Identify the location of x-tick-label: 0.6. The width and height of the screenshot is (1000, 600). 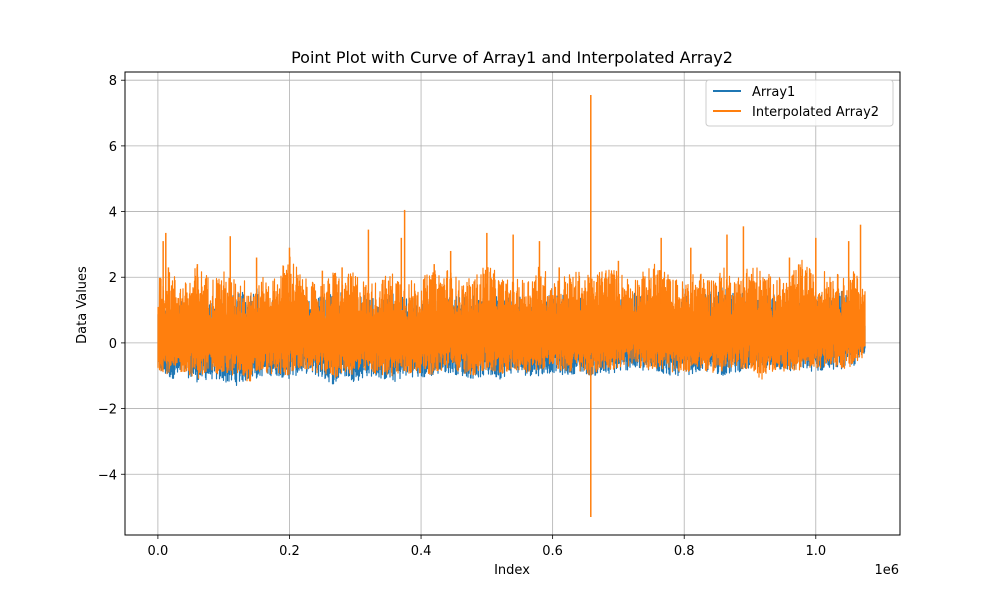
(552, 551).